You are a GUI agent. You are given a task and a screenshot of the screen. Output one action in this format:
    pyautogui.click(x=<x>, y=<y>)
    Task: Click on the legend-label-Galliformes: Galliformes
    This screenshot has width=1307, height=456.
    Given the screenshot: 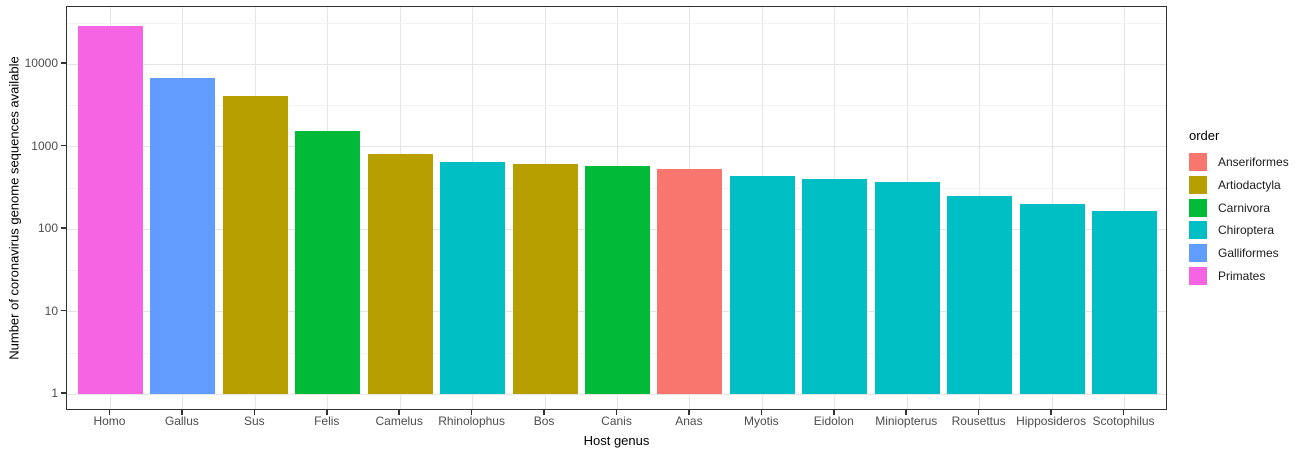 What is the action you would take?
    pyautogui.click(x=1248, y=252)
    